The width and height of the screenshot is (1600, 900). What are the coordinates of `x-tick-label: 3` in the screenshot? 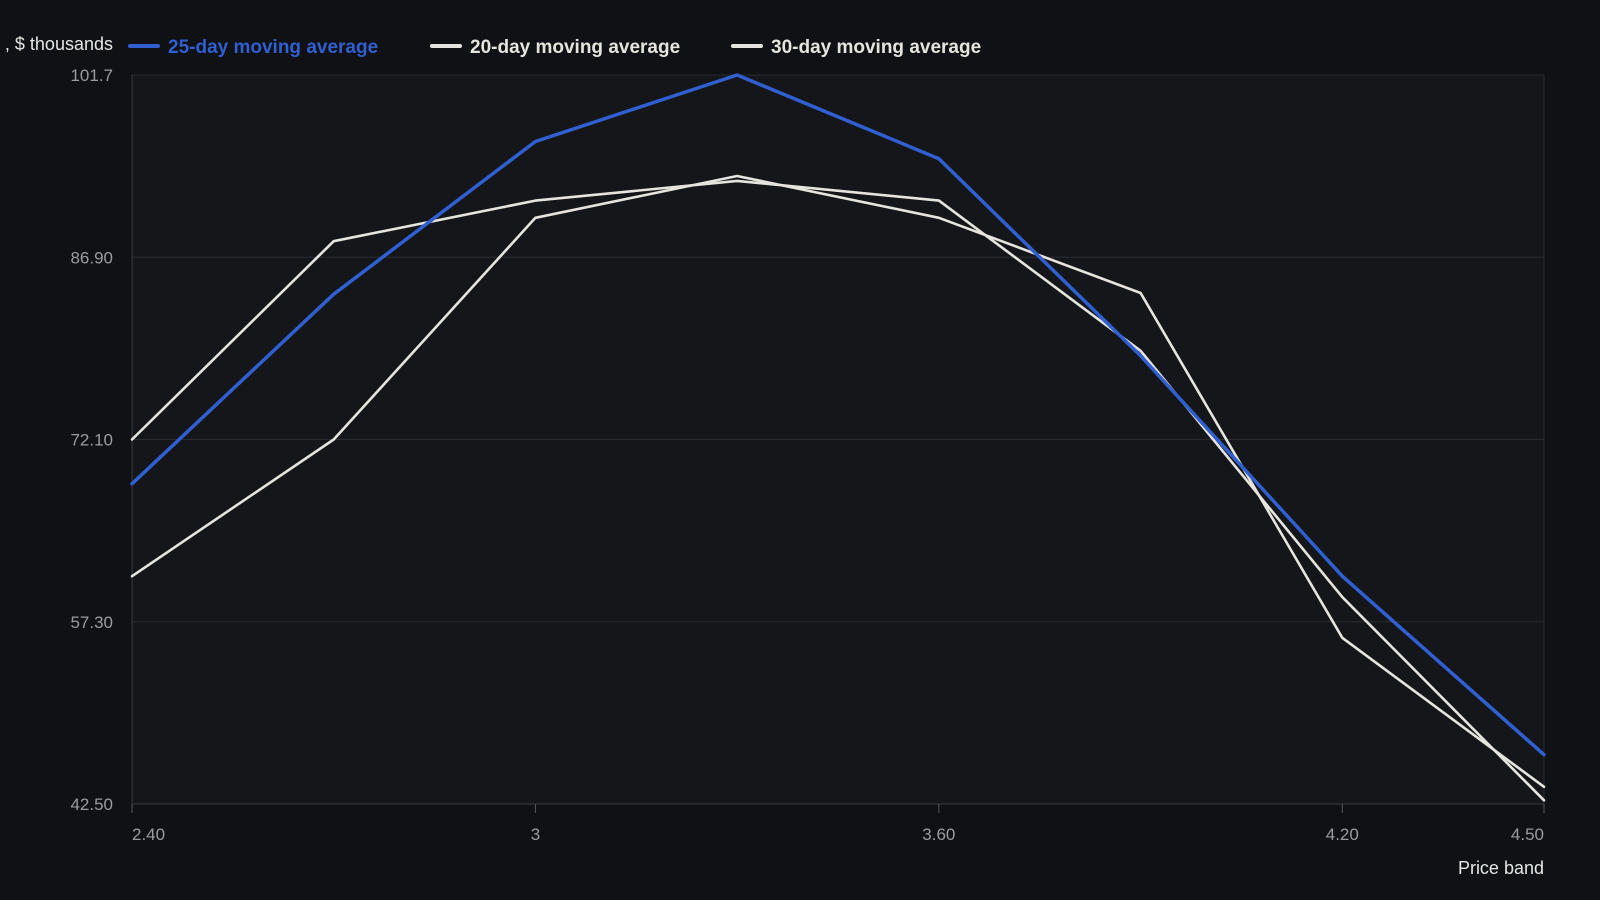 It's located at (535, 834).